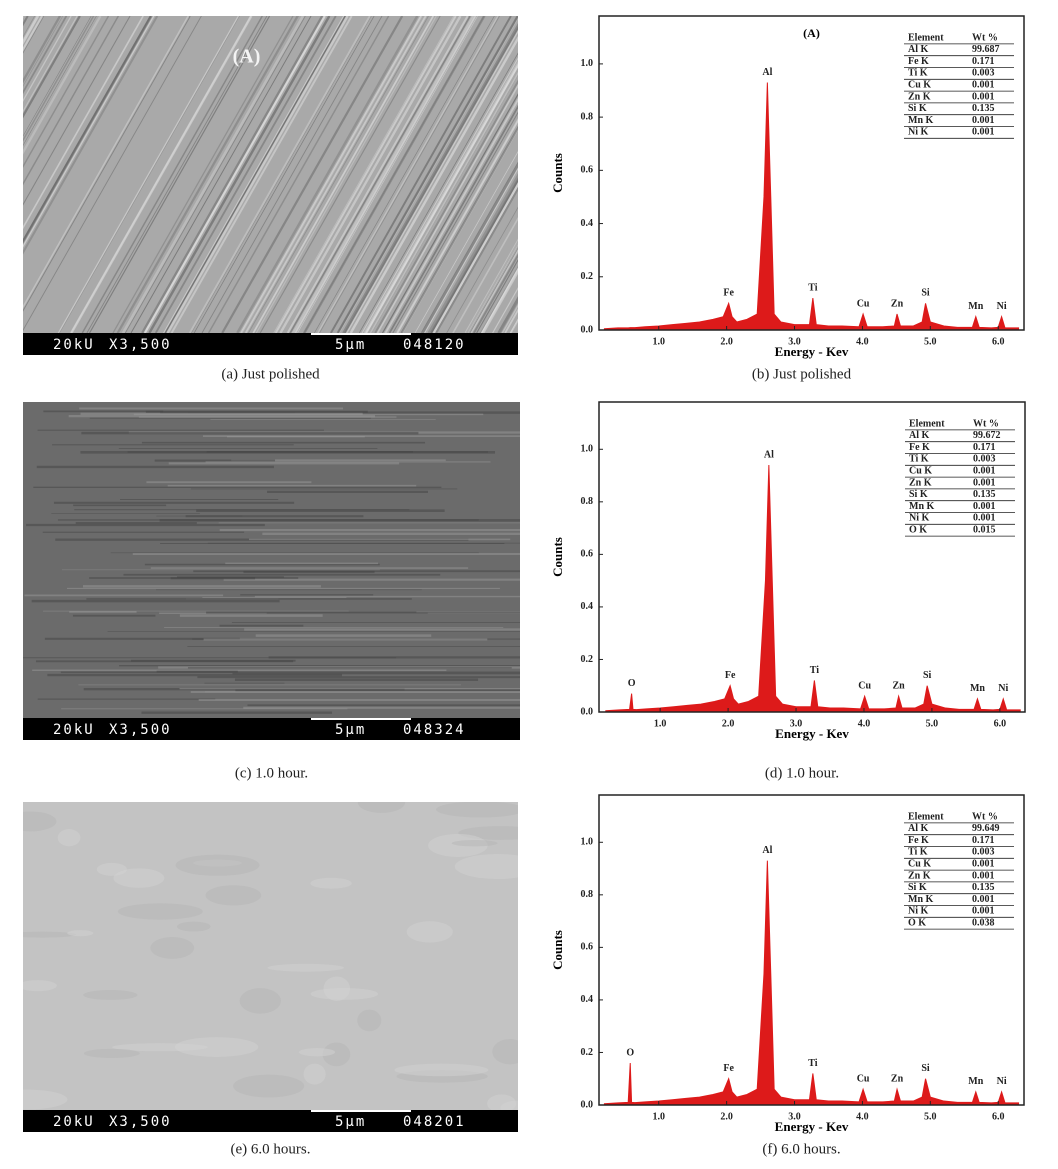  I want to click on table-cell: Cu K, so click(919, 863).